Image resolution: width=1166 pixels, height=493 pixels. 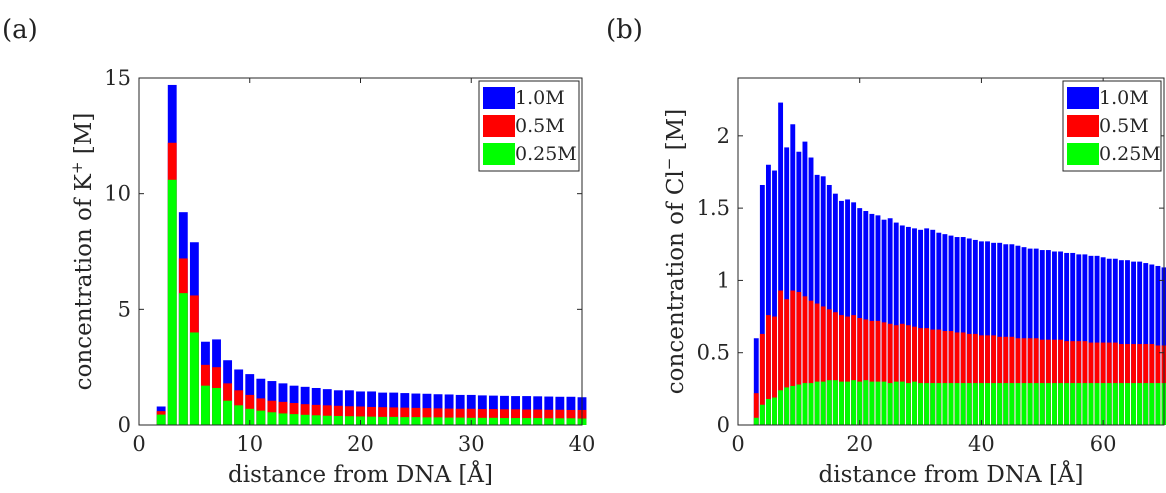 I want to click on bar-1.0M-42, so click(x=994, y=333).